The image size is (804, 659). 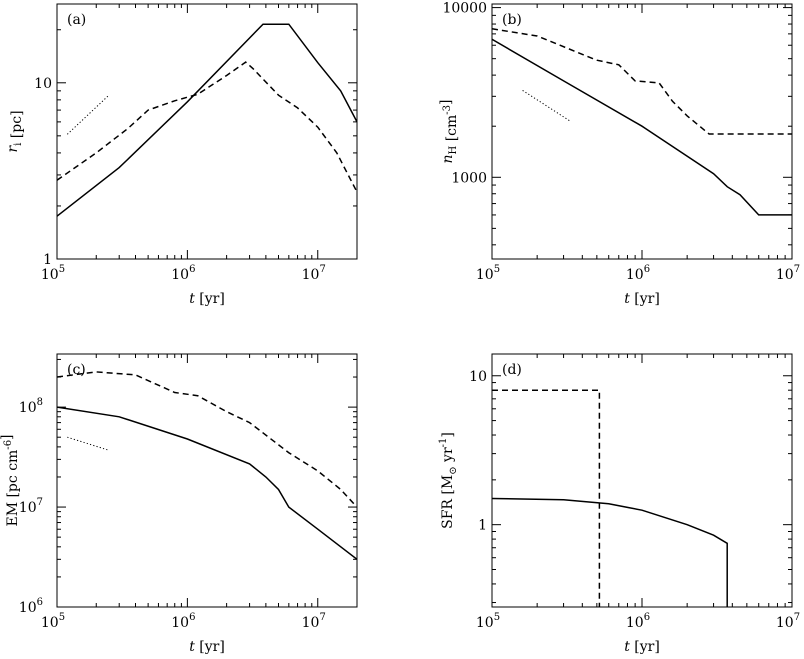 I want to click on y-axis-label: nH [cm-3], so click(x=449, y=131).